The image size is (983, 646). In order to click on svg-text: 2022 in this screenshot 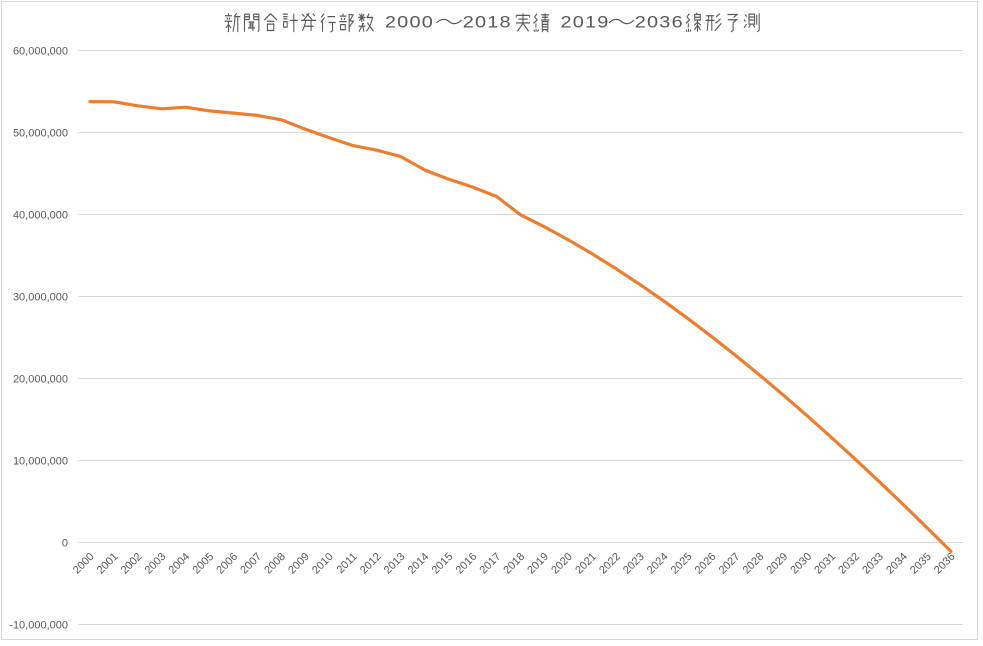, I will do `click(610, 564)`.